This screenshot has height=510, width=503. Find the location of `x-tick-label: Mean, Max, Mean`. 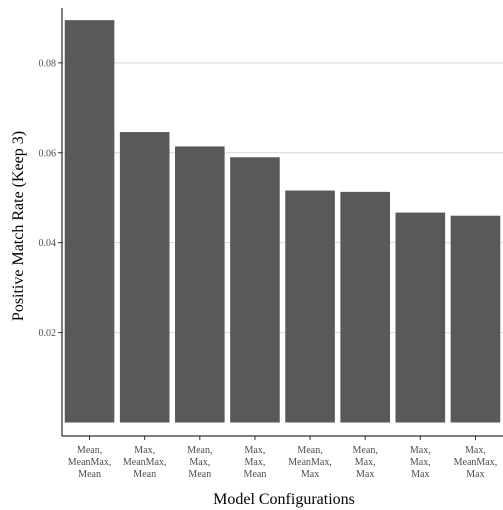

x-tick-label: Mean, Max, Mean is located at coordinates (199, 462).